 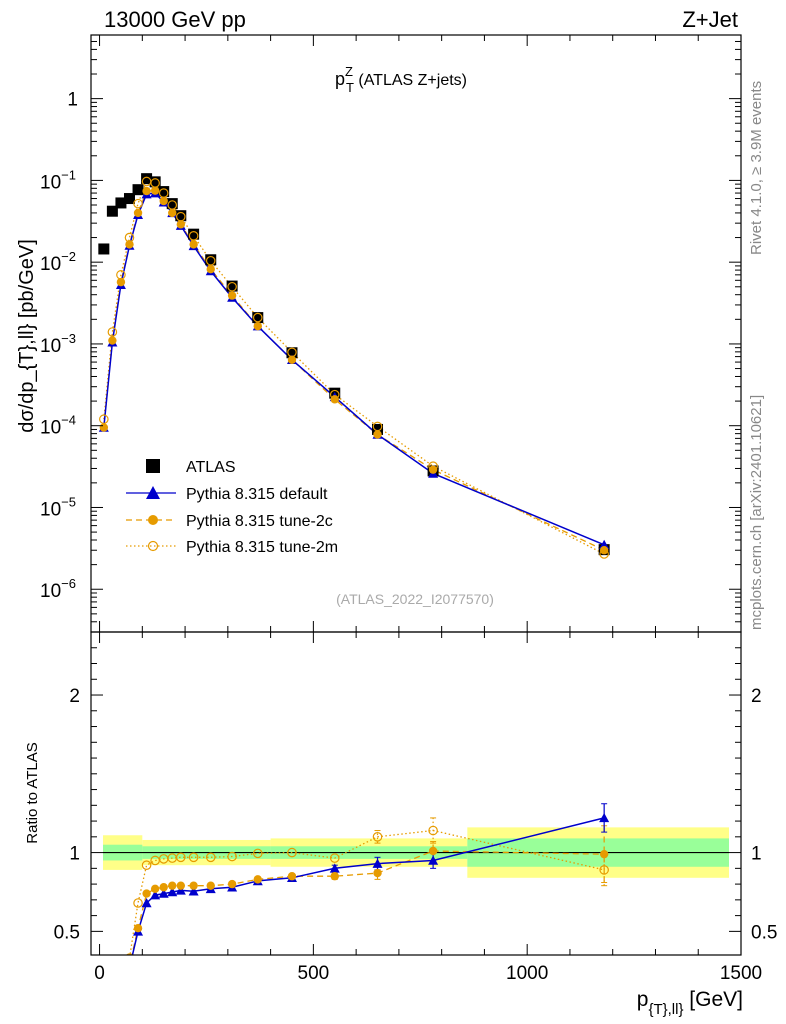 What do you see at coordinates (604, 544) in the screenshot?
I see `default-point` at bounding box center [604, 544].